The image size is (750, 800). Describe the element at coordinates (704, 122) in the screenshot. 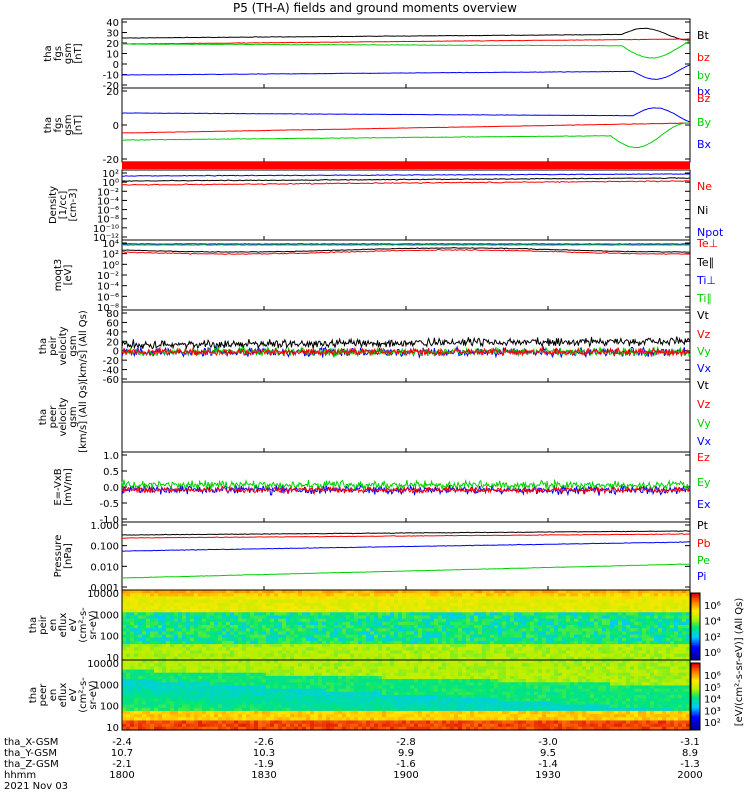

I see `legend-entry: By` at that location.